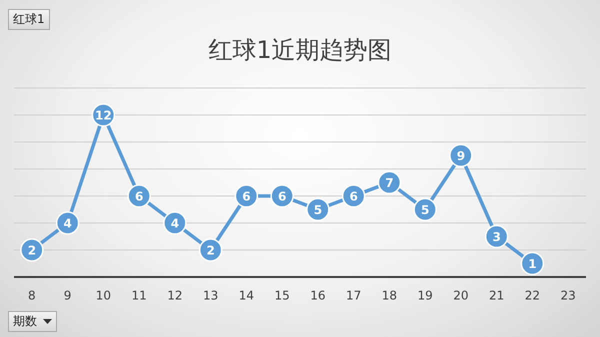 This screenshot has height=337, width=600. Describe the element at coordinates (25, 321) in the screenshot. I see `text: 期数` at that location.